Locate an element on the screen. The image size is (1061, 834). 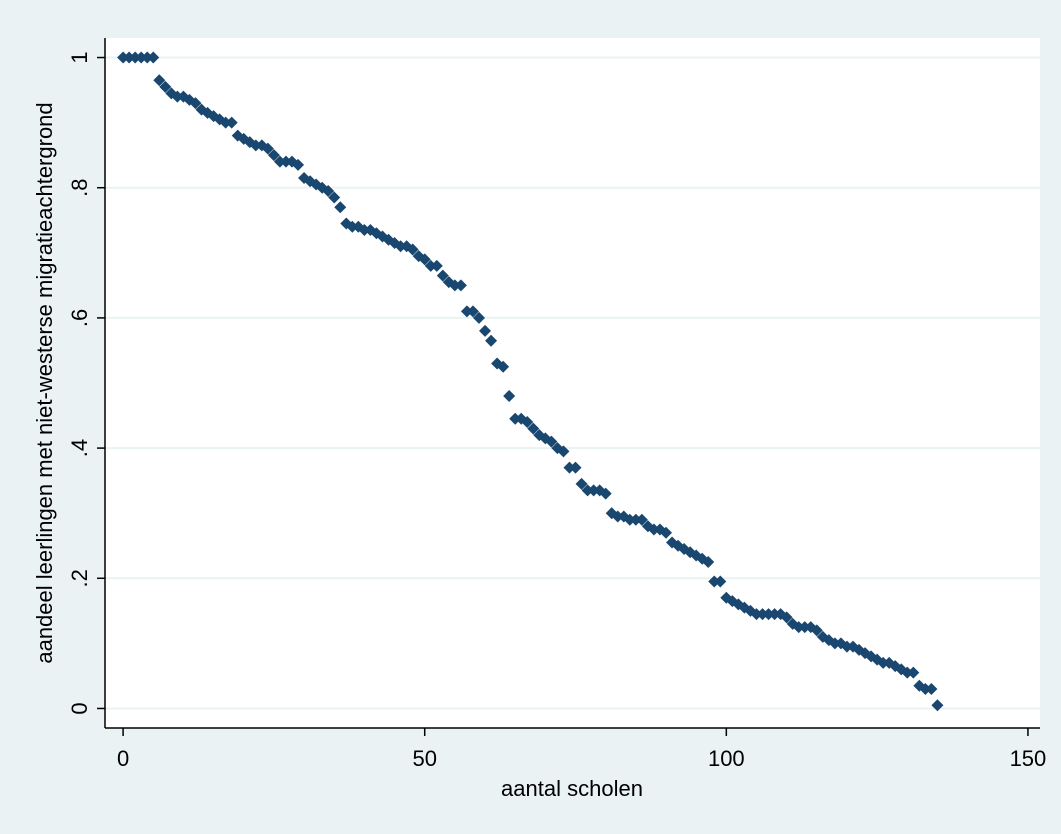
y-tick-label: .4 is located at coordinates (79, 448).